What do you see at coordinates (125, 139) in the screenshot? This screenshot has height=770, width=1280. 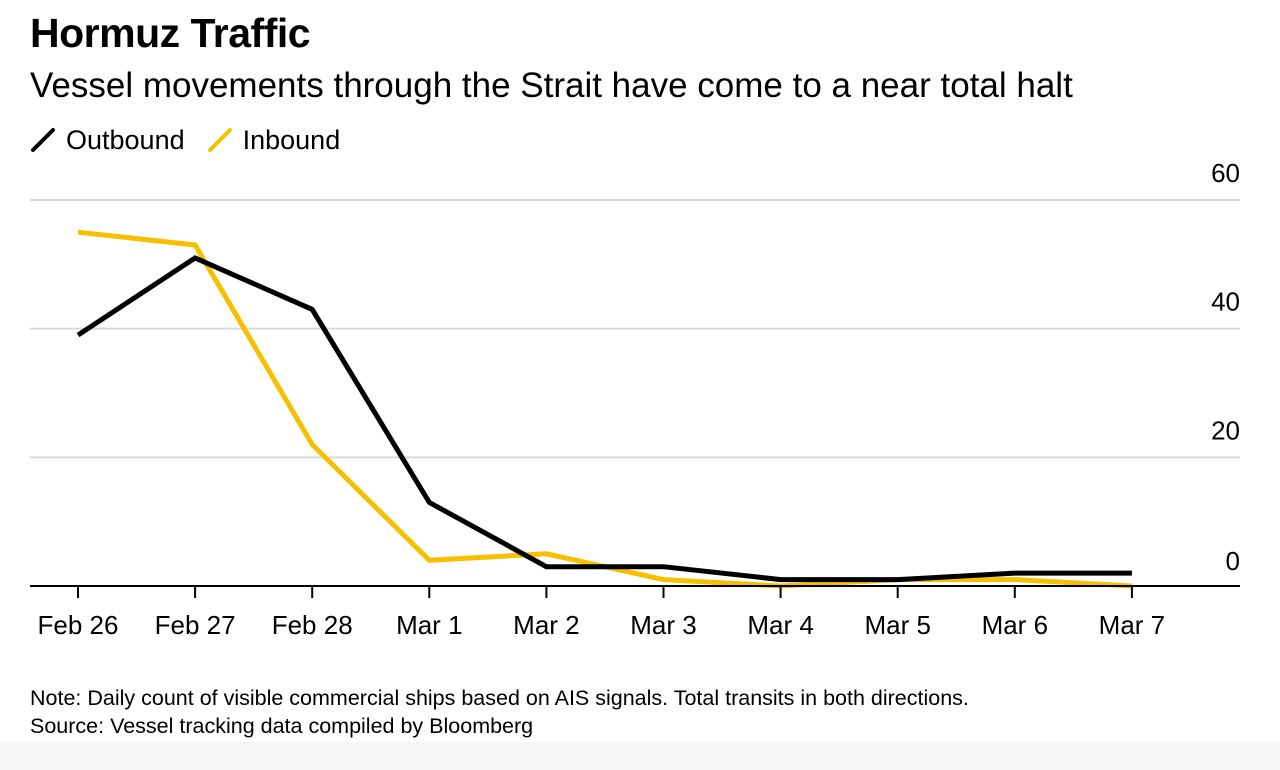 I see `legend-label-outbound: Outbound` at bounding box center [125, 139].